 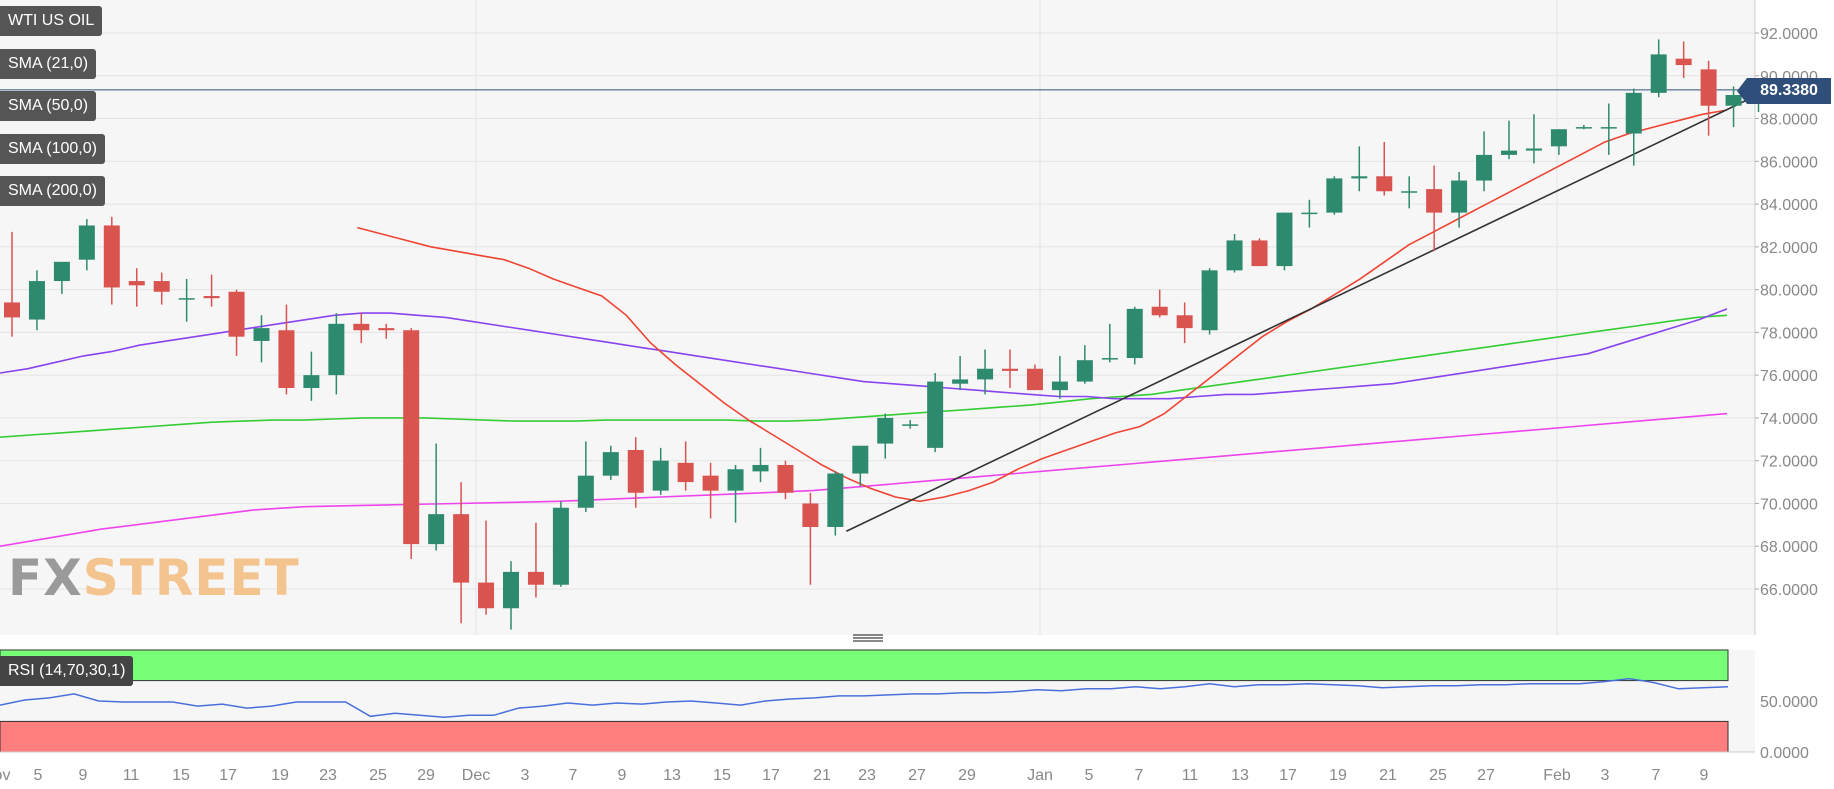 What do you see at coordinates (1789, 419) in the screenshot?
I see `y-tick-label: 74.0000` at bounding box center [1789, 419].